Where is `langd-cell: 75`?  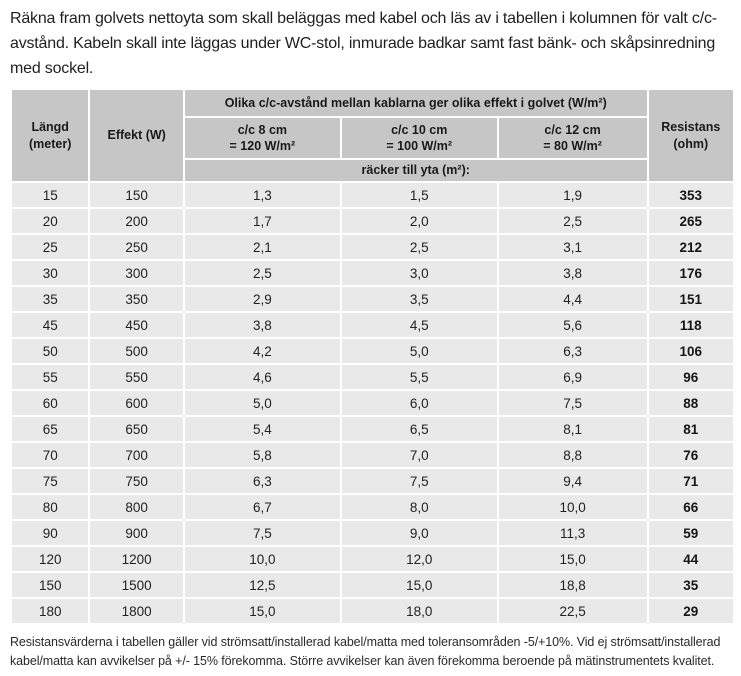
langd-cell: 75 is located at coordinates (50, 481).